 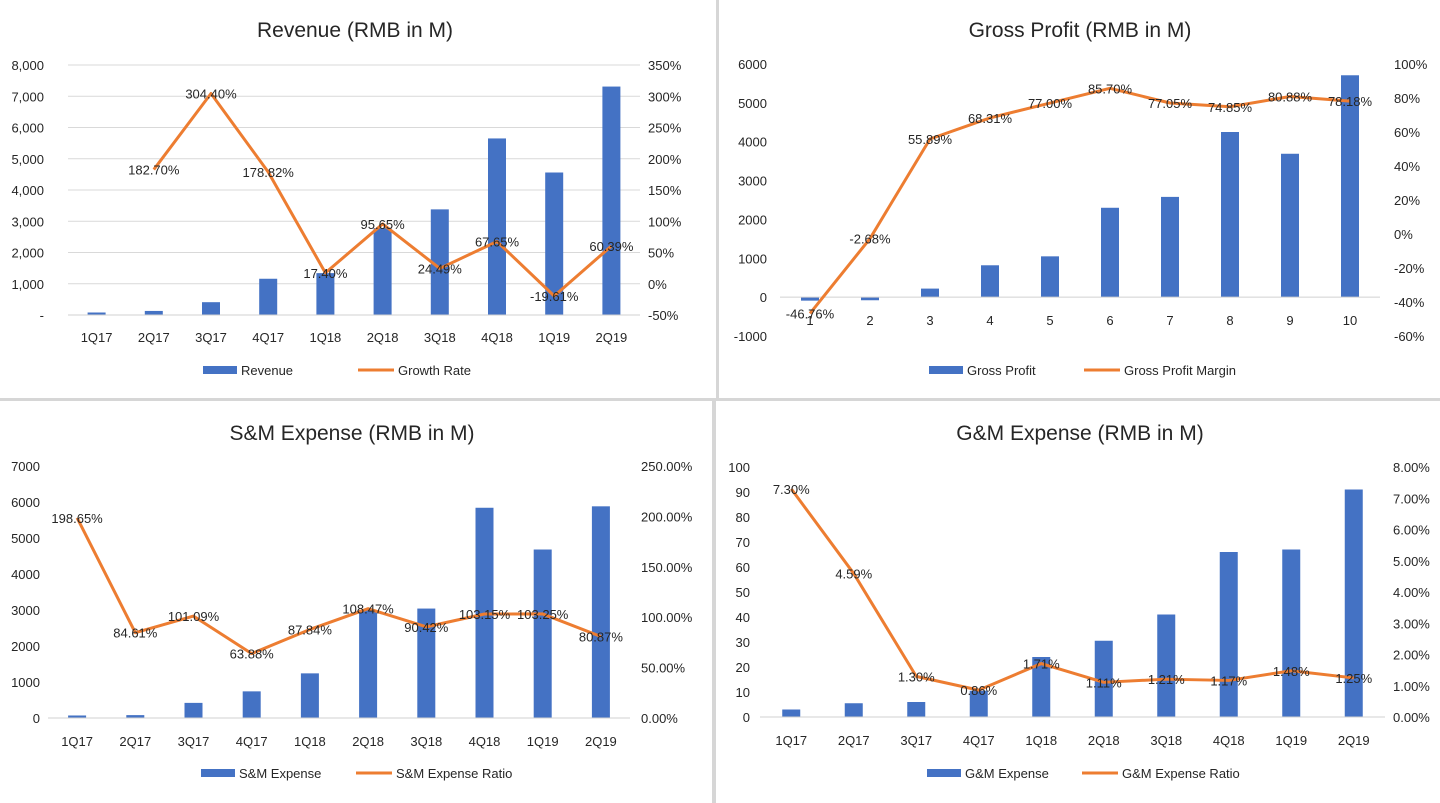 I want to click on revenue-x-tick: 3Q18, so click(x=440, y=337).